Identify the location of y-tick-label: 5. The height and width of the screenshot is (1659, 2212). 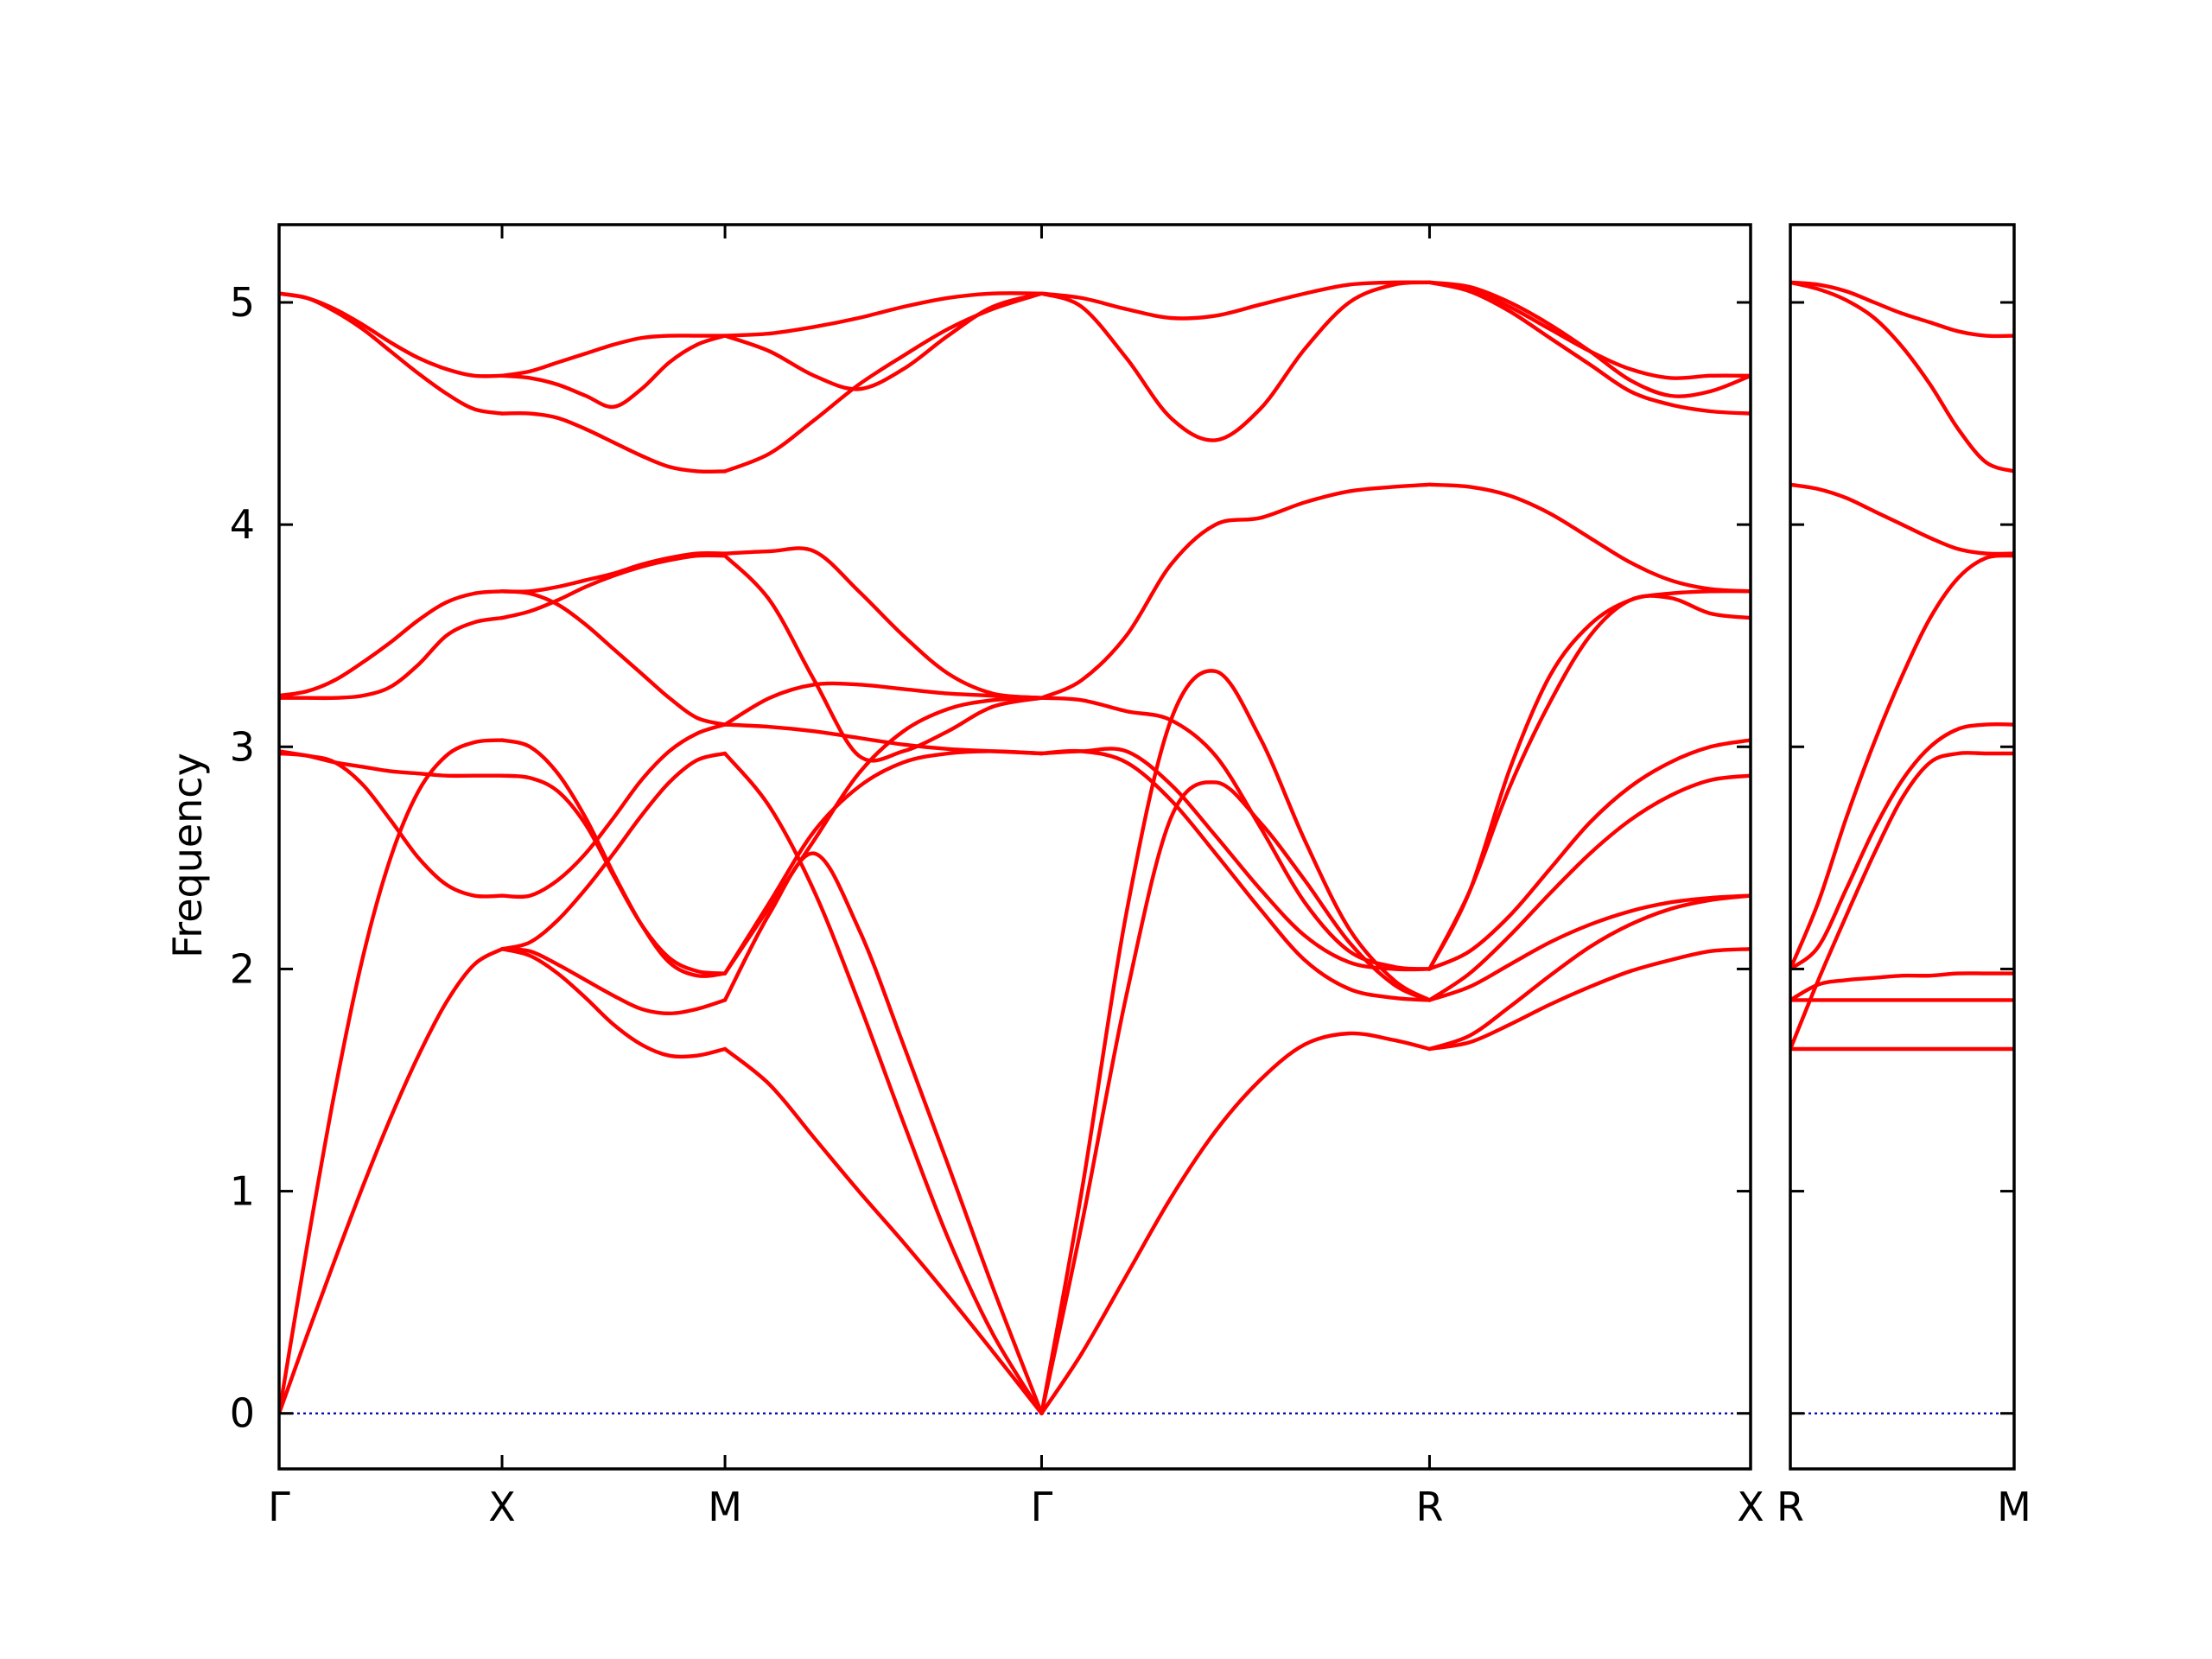
(242, 302).